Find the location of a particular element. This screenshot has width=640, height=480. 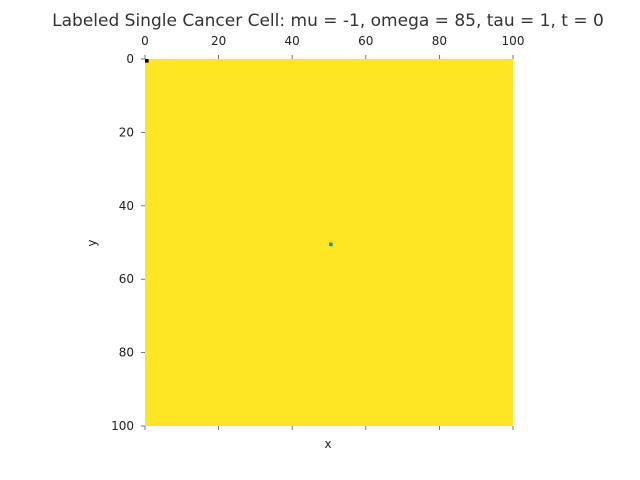

x-tick-label-top: 40 is located at coordinates (292, 41).